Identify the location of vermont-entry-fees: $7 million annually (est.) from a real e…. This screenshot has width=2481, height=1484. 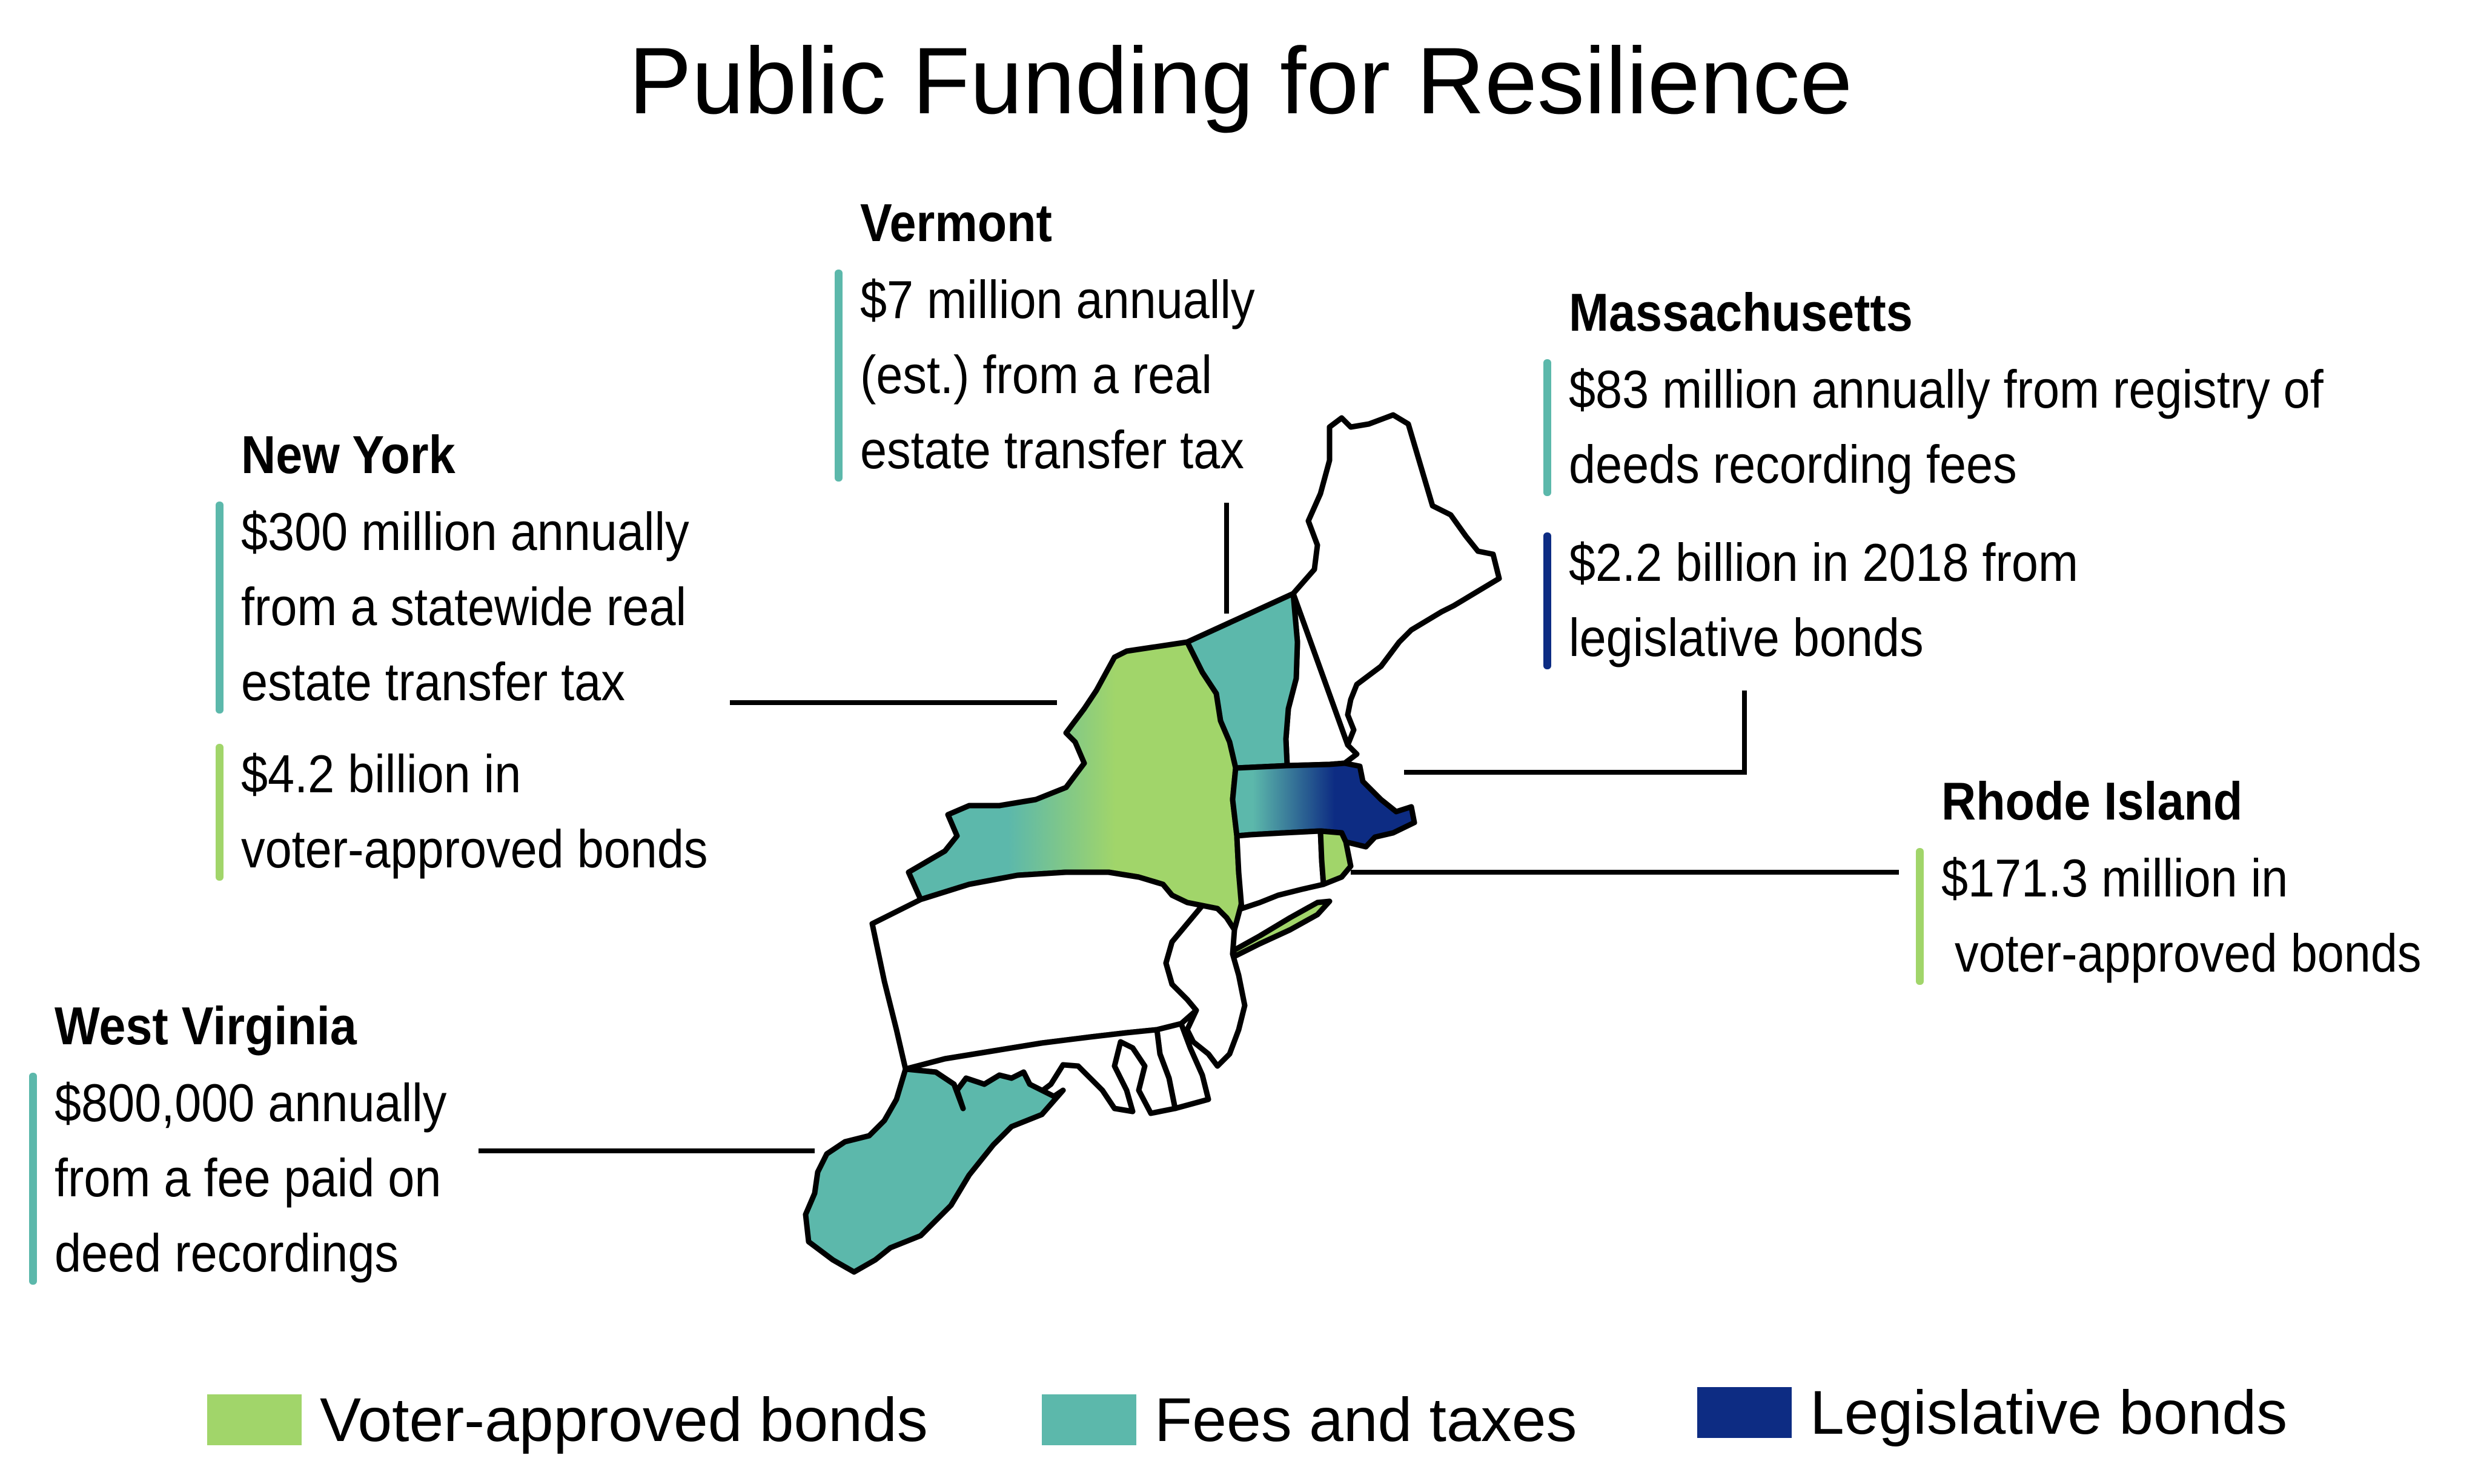
(1067, 375).